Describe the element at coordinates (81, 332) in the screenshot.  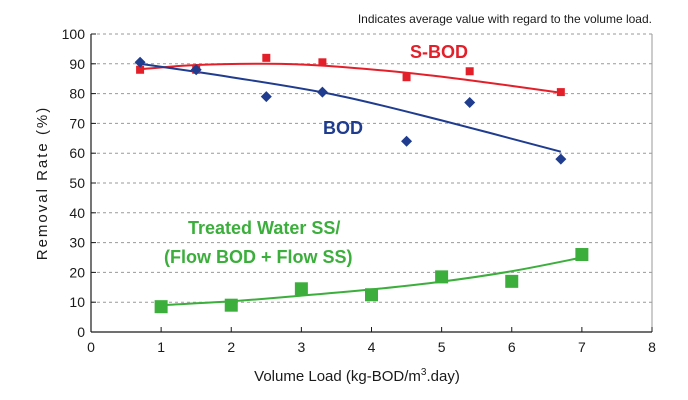
I see `y-tick-label: 0` at that location.